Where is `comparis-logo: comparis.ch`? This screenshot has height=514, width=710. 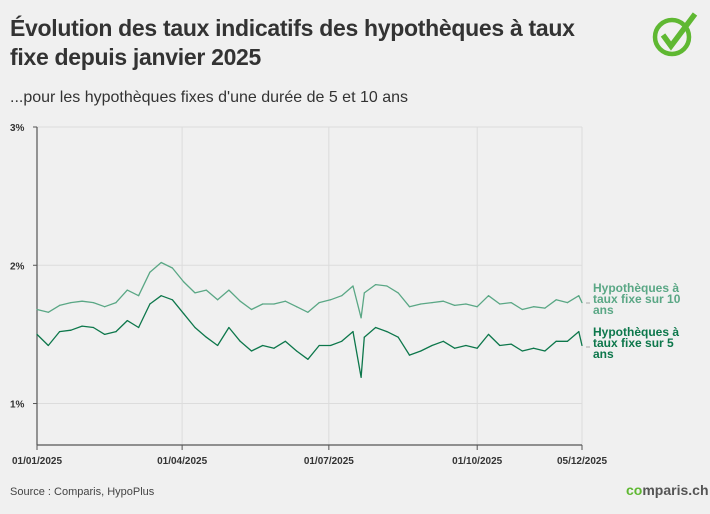
comparis-logo: comparis.ch is located at coordinates (667, 490).